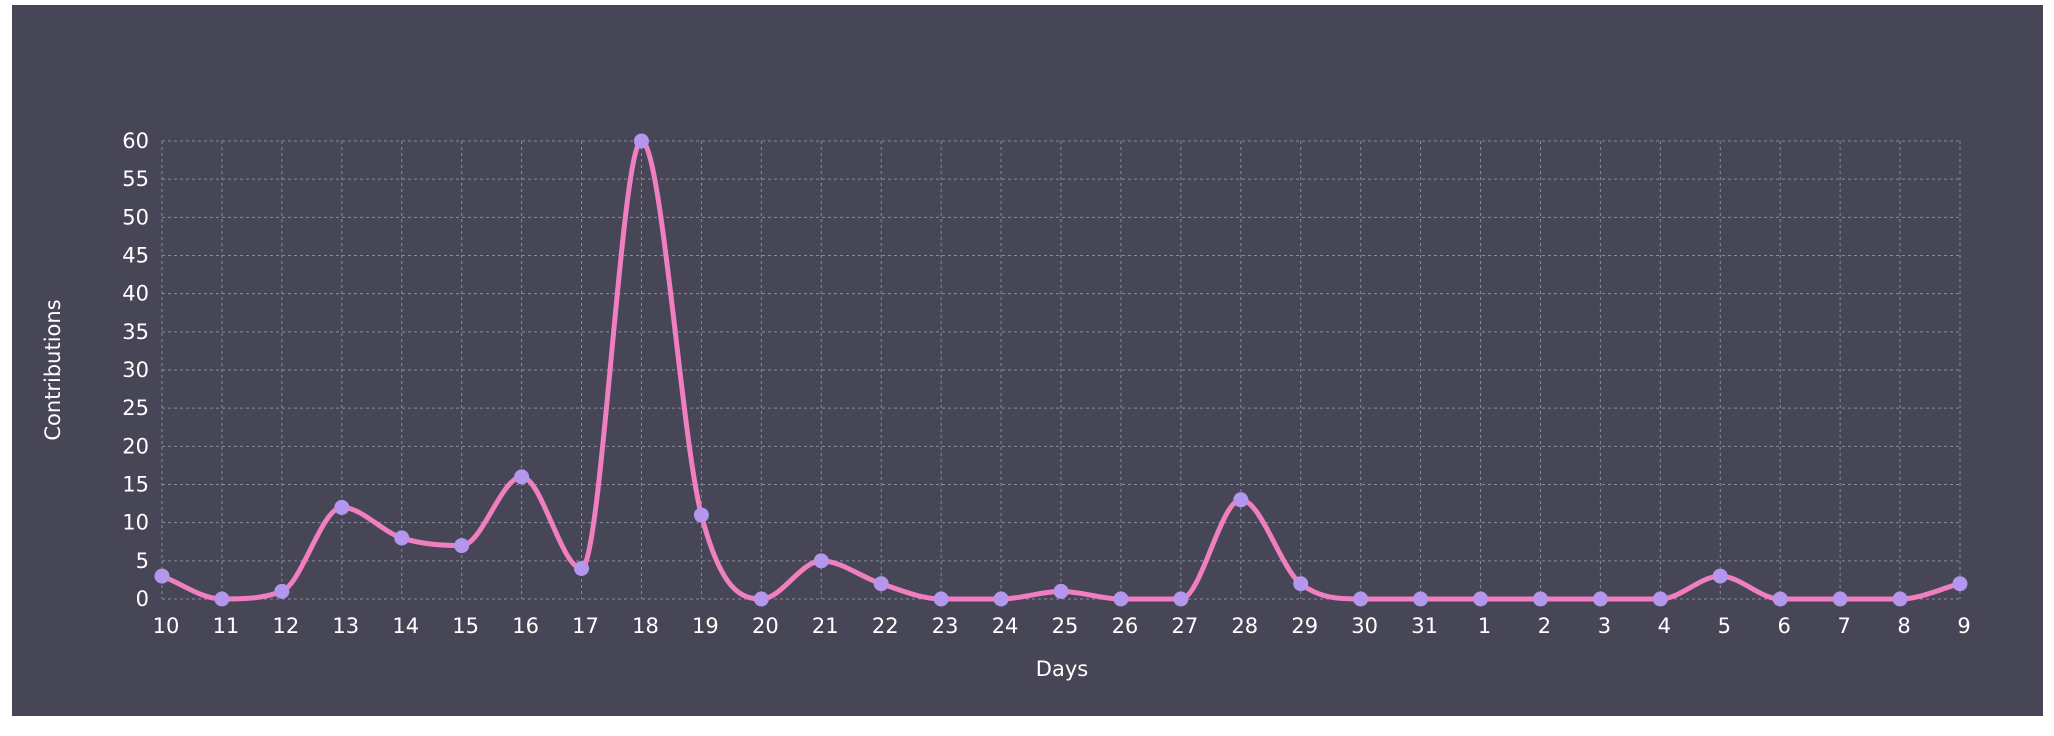  What do you see at coordinates (1304, 626) in the screenshot?
I see `x-tick-label: 29` at bounding box center [1304, 626].